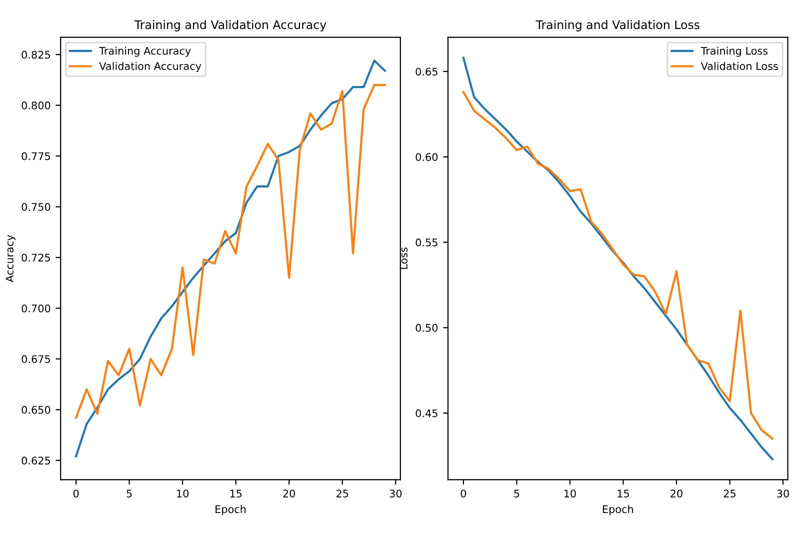  Describe the element at coordinates (36, 460) in the screenshot. I see `y-tick-label: 0.625` at that location.